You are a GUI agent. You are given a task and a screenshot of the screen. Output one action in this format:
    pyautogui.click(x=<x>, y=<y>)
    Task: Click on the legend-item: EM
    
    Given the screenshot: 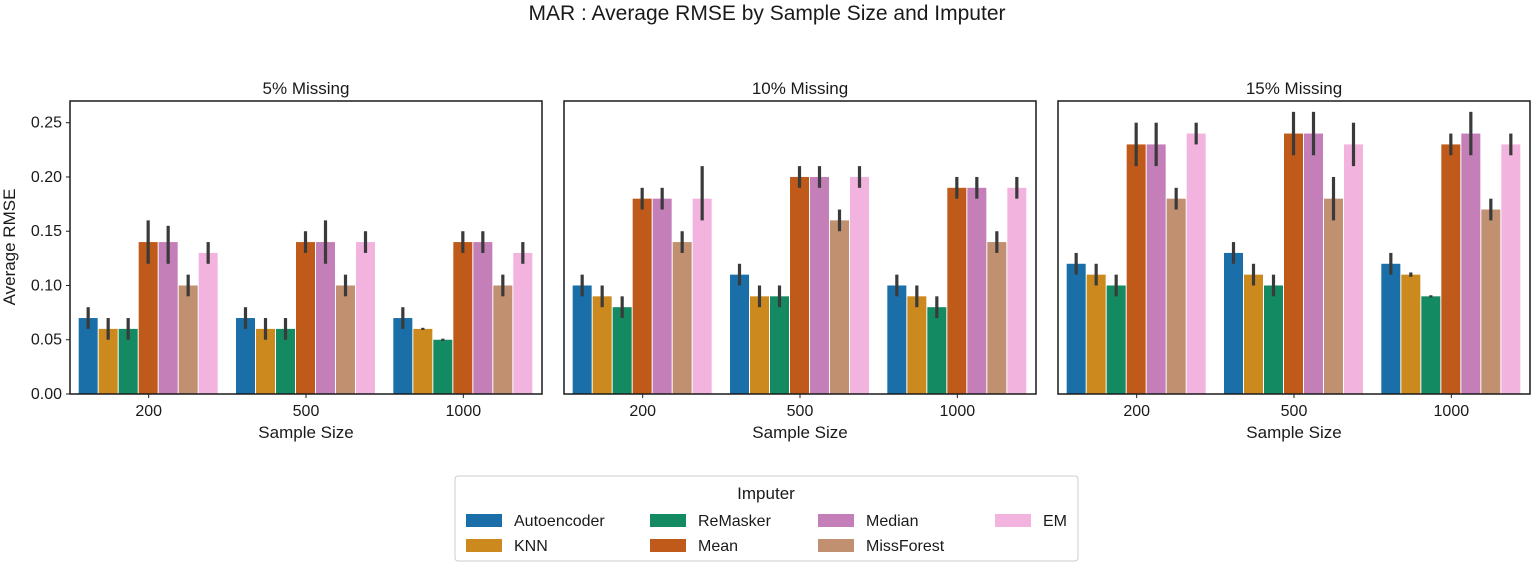 What is the action you would take?
    pyautogui.click(x=1031, y=521)
    